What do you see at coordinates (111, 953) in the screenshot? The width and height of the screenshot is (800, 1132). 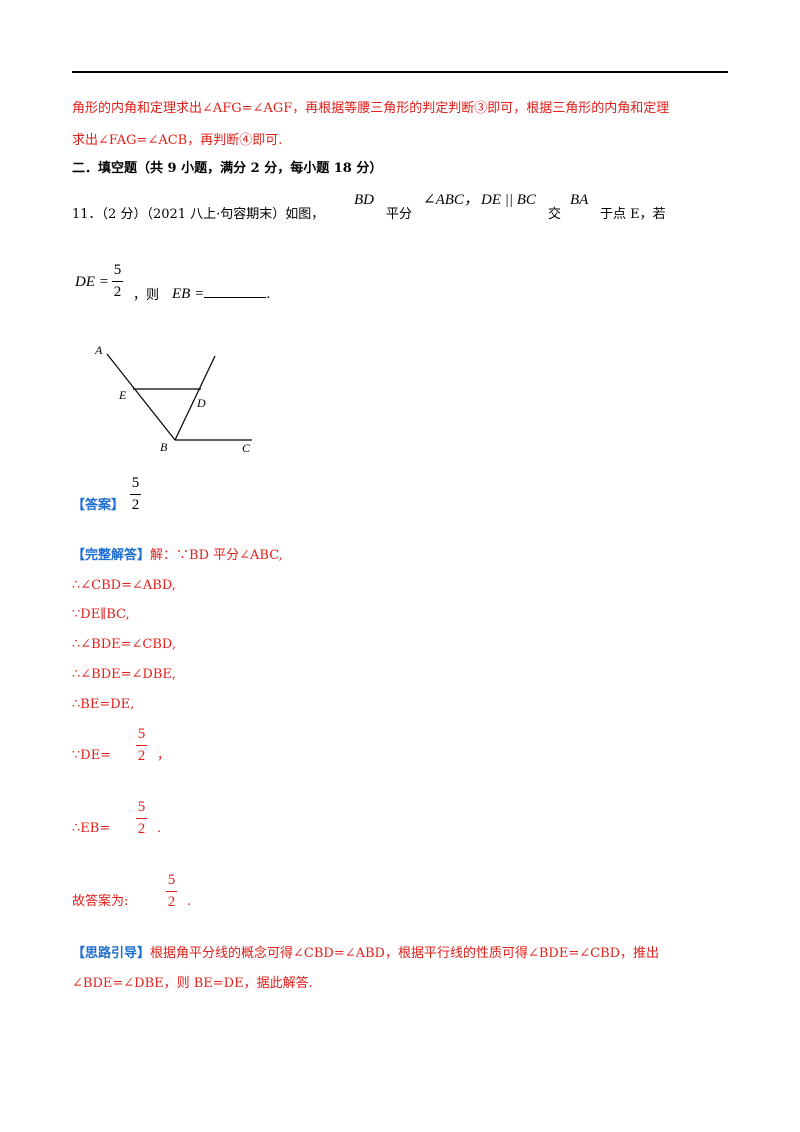 I see `hint-label: 【思路引导】` at bounding box center [111, 953].